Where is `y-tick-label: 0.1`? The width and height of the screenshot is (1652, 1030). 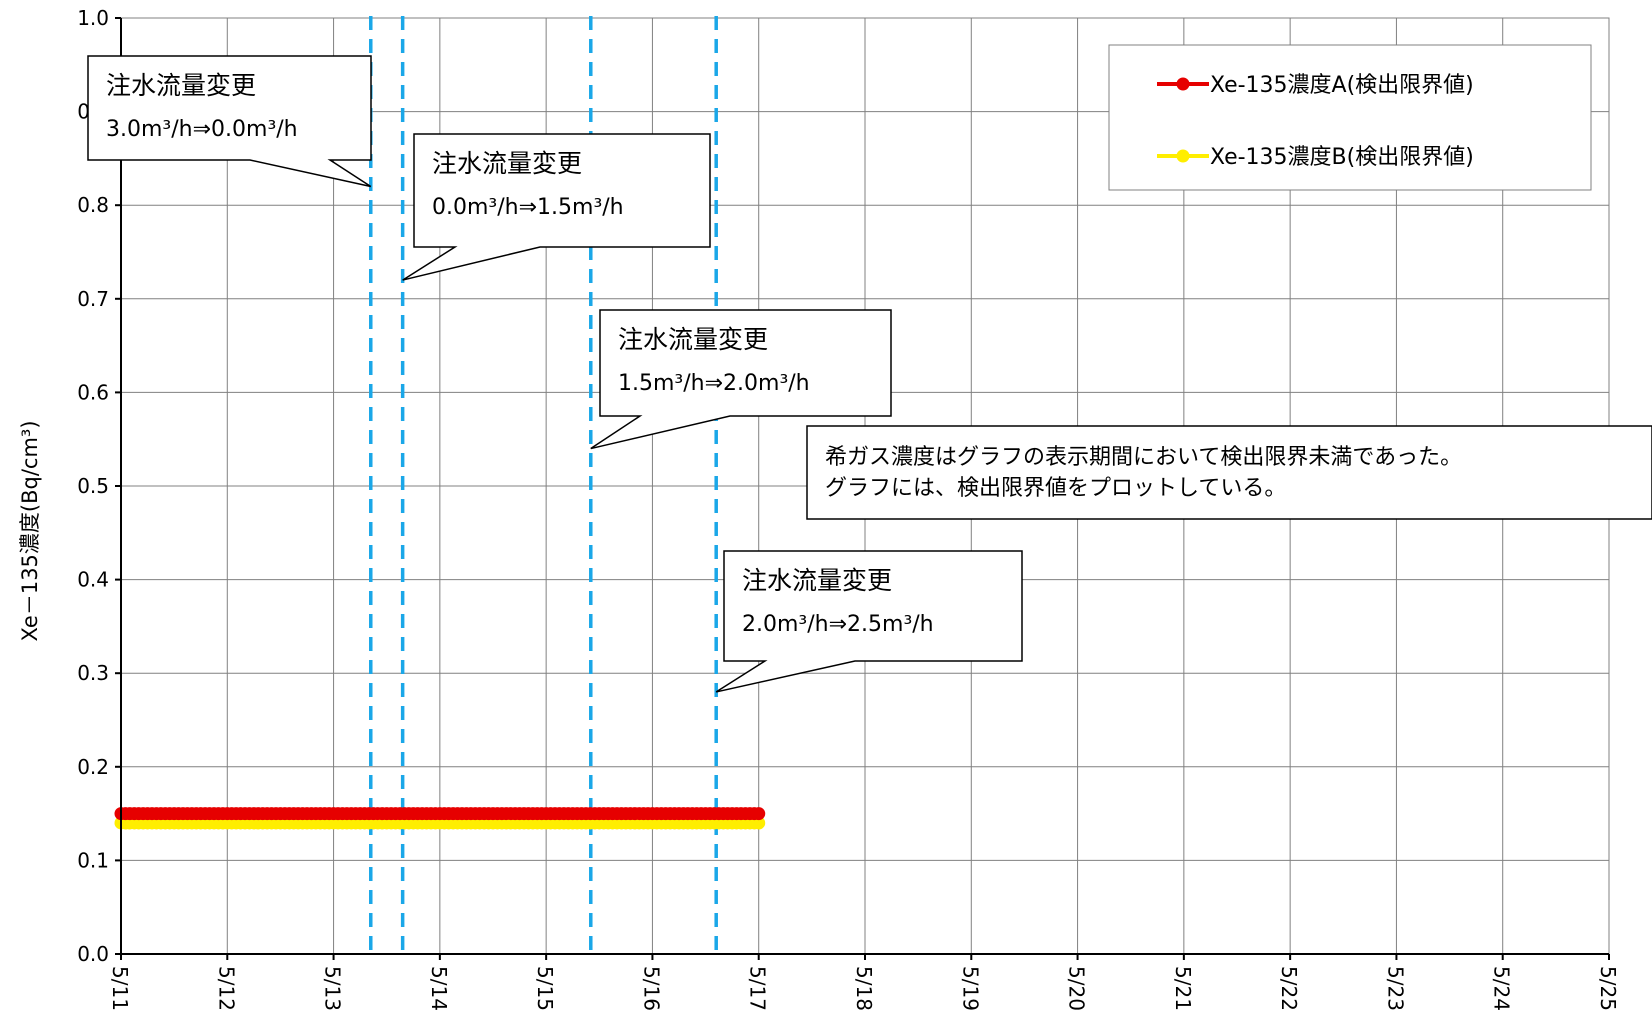 y-tick-label: 0.1 is located at coordinates (93, 860).